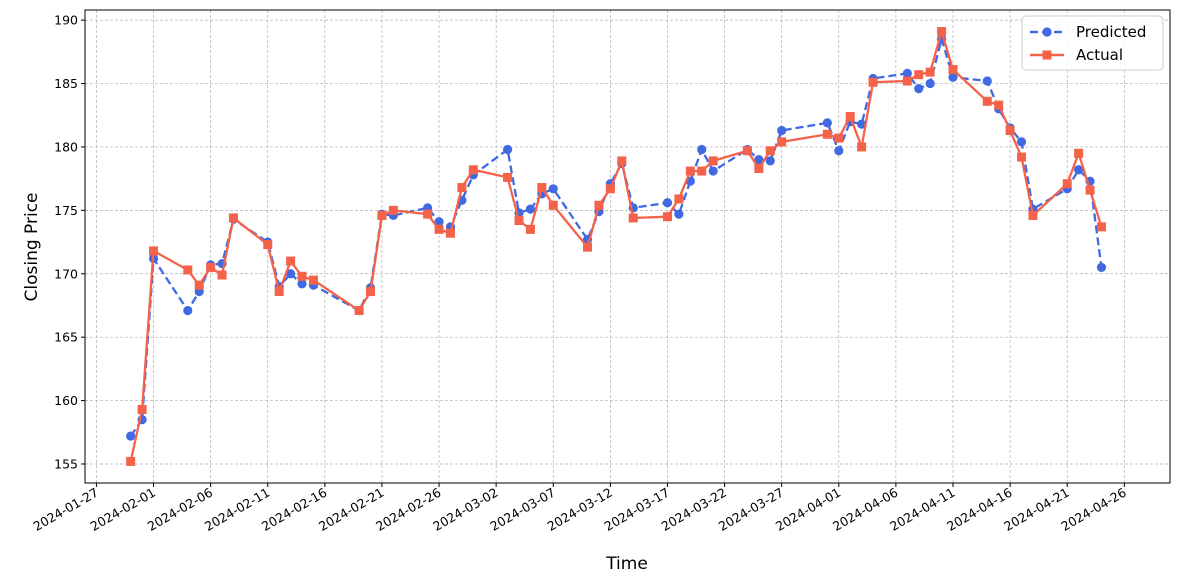 The image size is (1179, 582). Describe the element at coordinates (66, 463) in the screenshot. I see `y-tick-label: 155` at that location.